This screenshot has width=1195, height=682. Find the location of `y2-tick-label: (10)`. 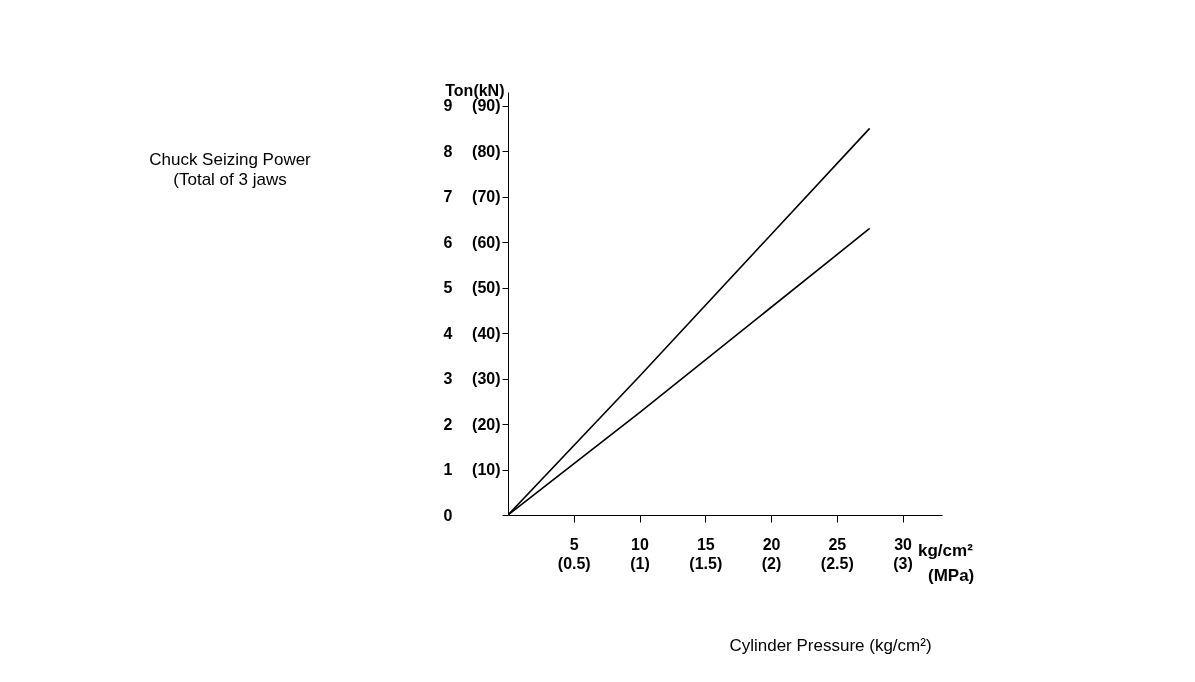

y2-tick-label: (10) is located at coordinates (486, 470).